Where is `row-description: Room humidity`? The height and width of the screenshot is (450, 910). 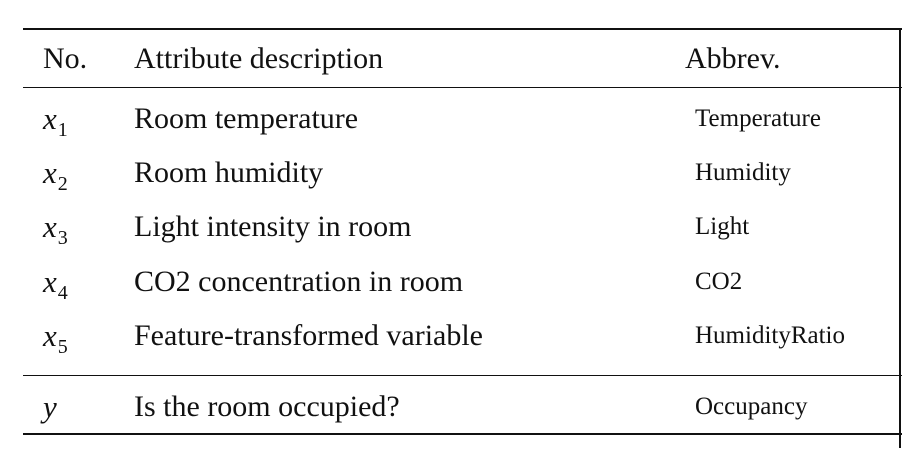 row-description: Room humidity is located at coordinates (229, 172).